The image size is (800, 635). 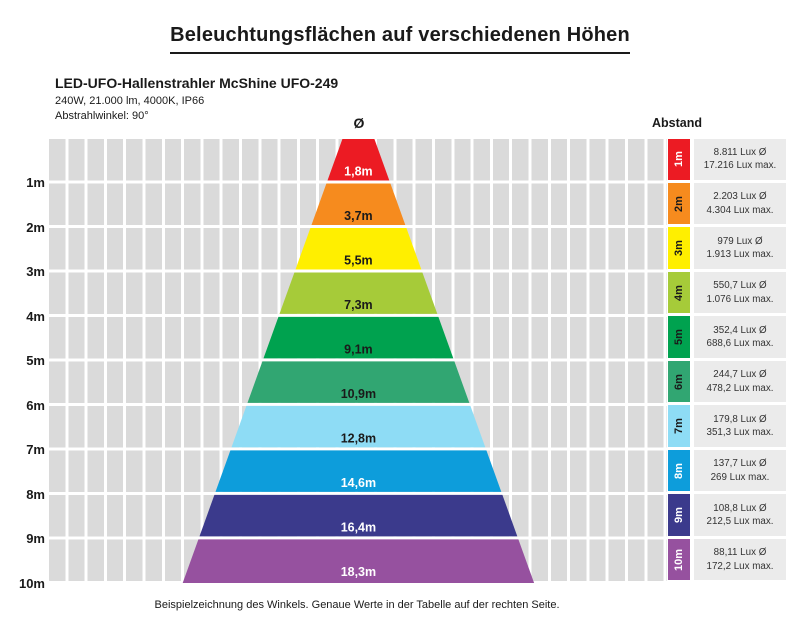 What do you see at coordinates (358, 203) in the screenshot?
I see `cone-band-2m` at bounding box center [358, 203].